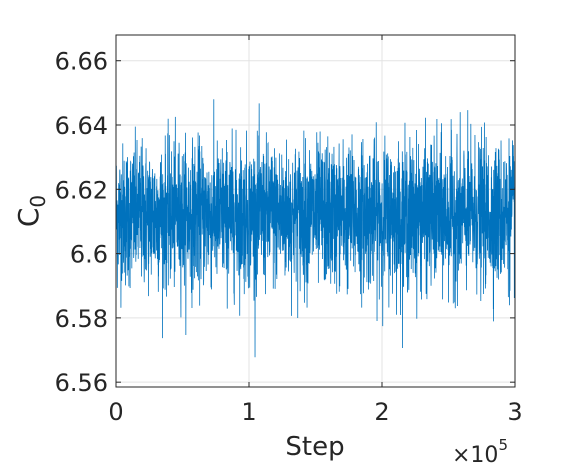 This screenshot has height=467, width=570. What do you see at coordinates (89, 255) in the screenshot?
I see `y-tick-label: 6.6` at bounding box center [89, 255].